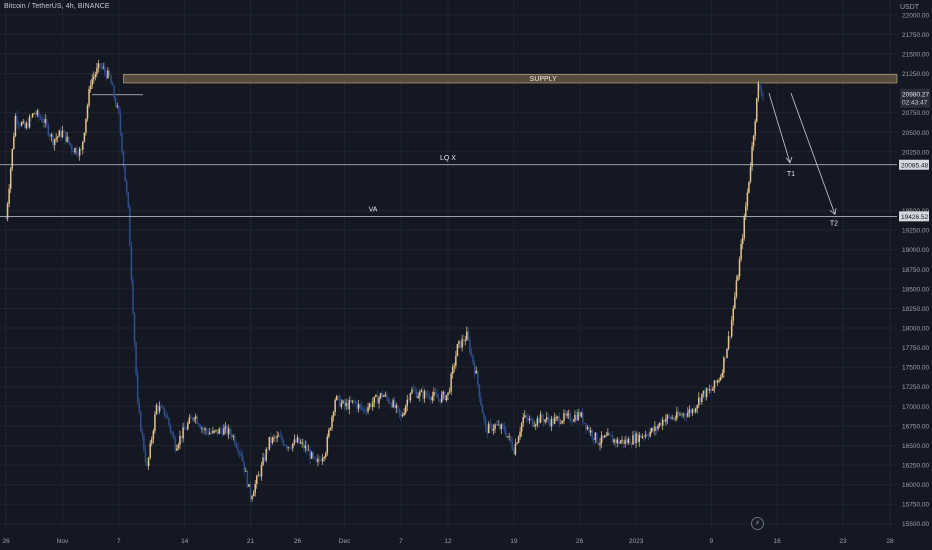  I want to click on y-tick-label: 20750.00, so click(915, 113).